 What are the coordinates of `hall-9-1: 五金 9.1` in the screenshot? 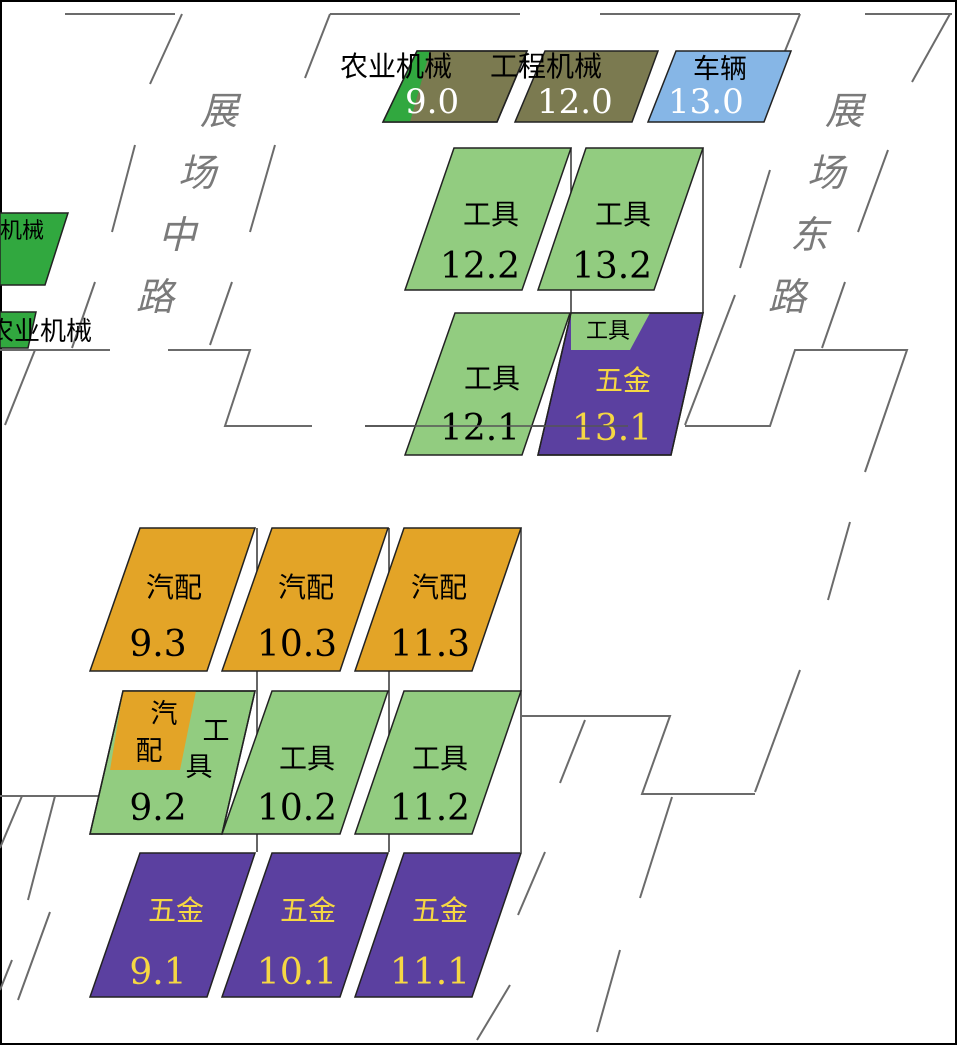 It's located at (172, 925).